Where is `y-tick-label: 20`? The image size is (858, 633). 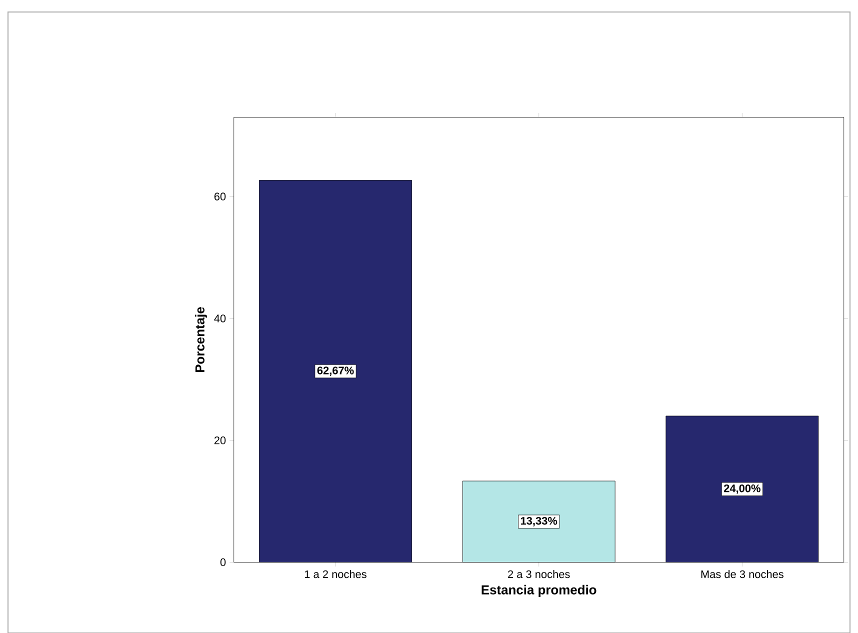 y-tick-label: 20 is located at coordinates (220, 440).